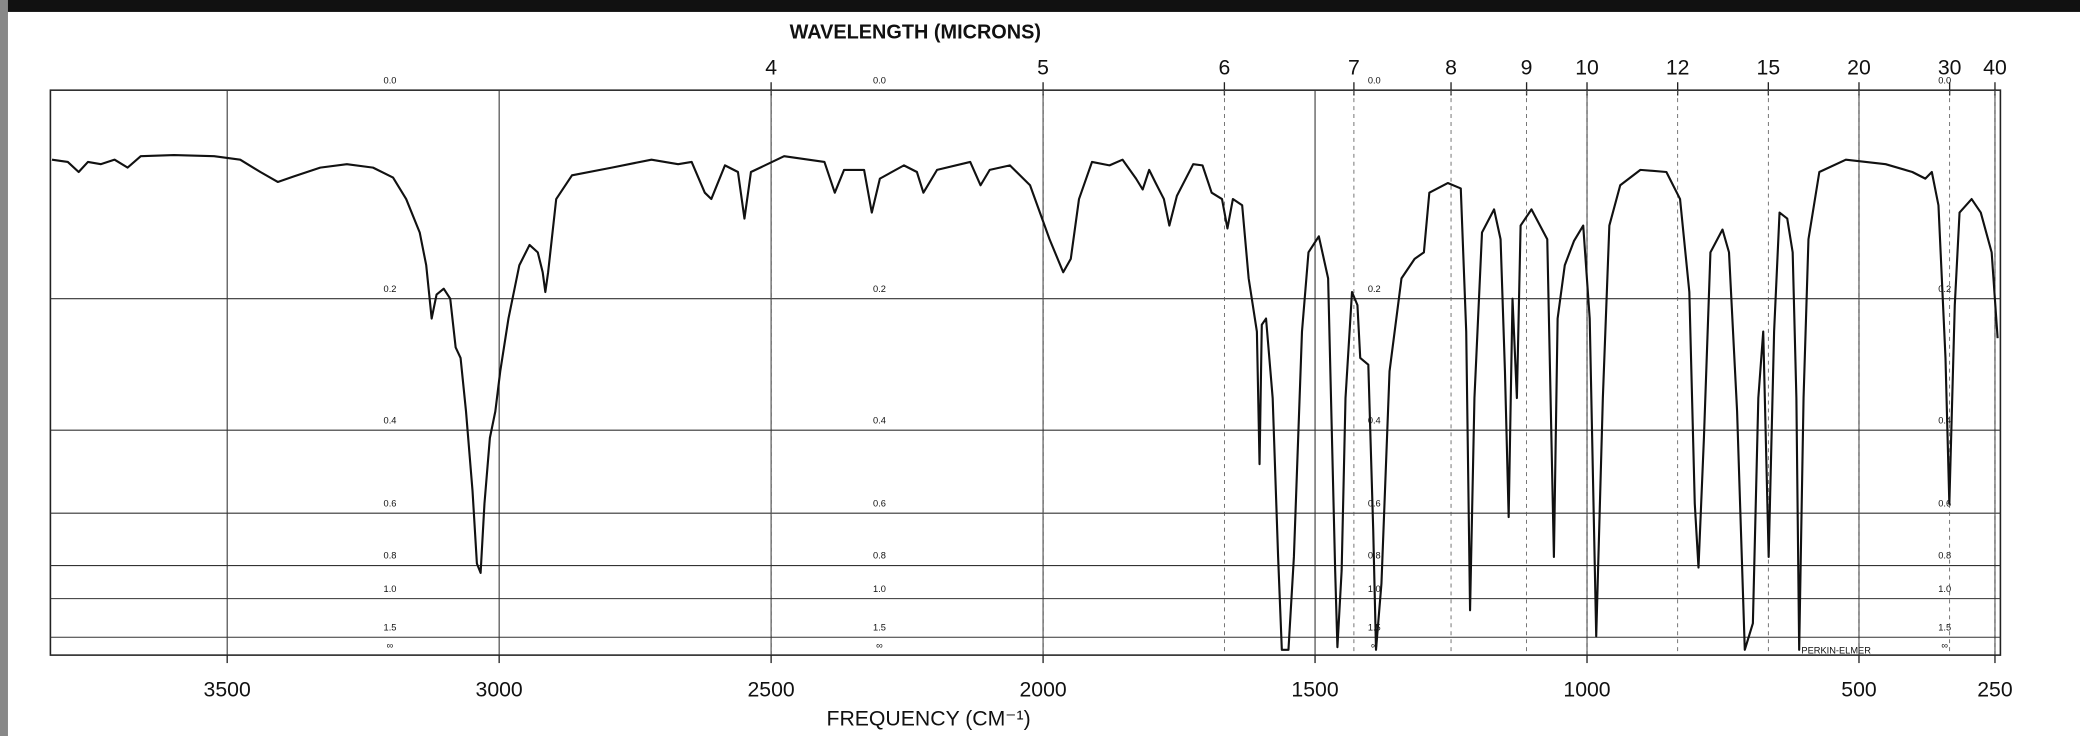 The image size is (2080, 736). I want to click on x2-axis-label: WAVELENGTH (MICRONS), so click(915, 32).